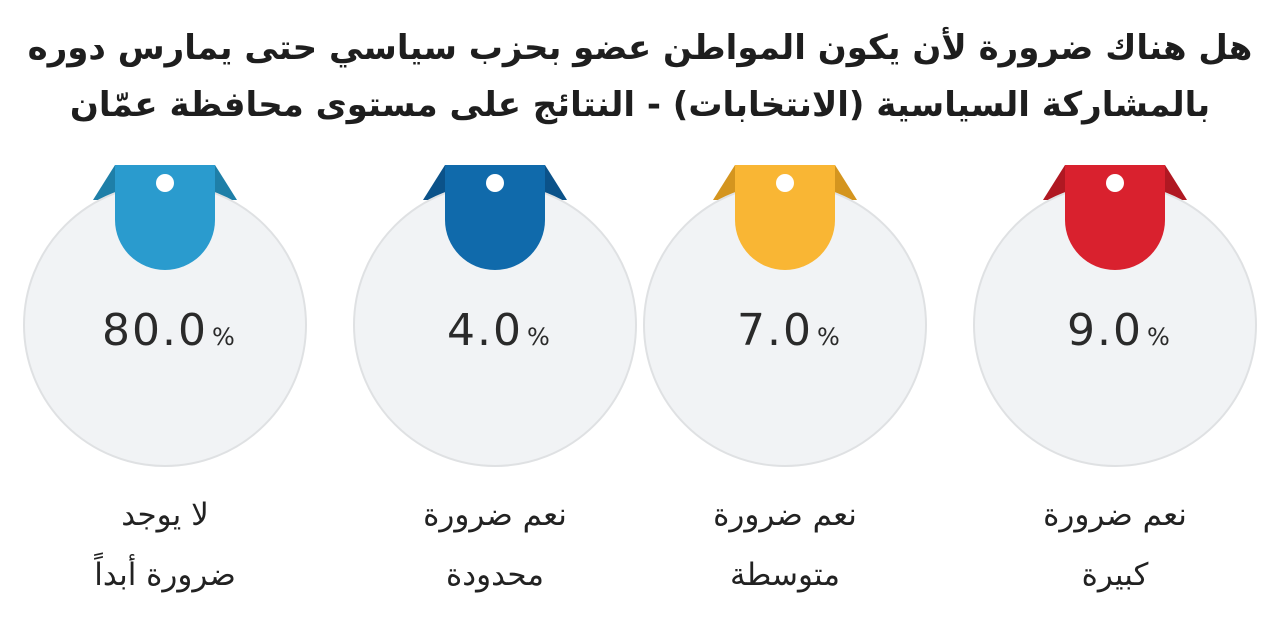 This screenshot has height=640, width=1280. Describe the element at coordinates (485, 330) in the screenshot. I see `value-label: 4.0` at that location.